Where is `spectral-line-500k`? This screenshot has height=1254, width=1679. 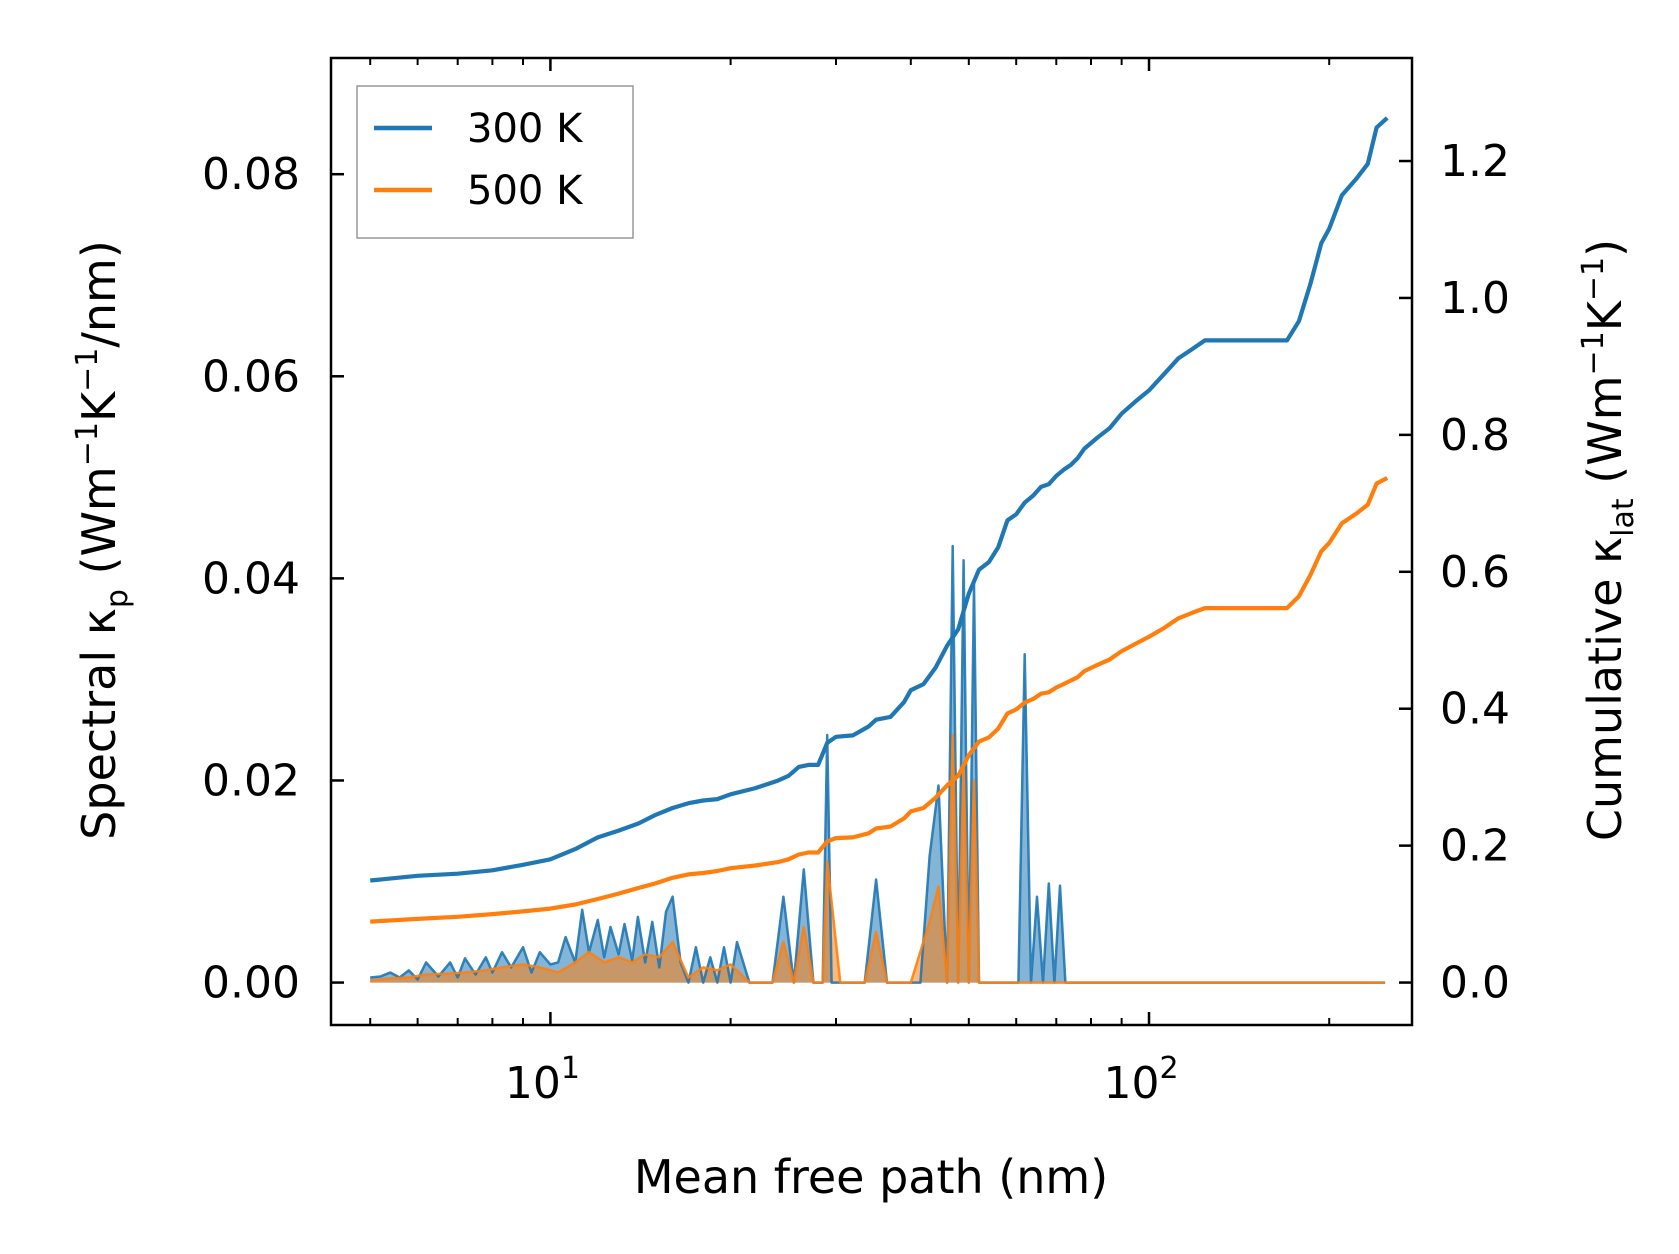
spectral-line-500k is located at coordinates (878, 858).